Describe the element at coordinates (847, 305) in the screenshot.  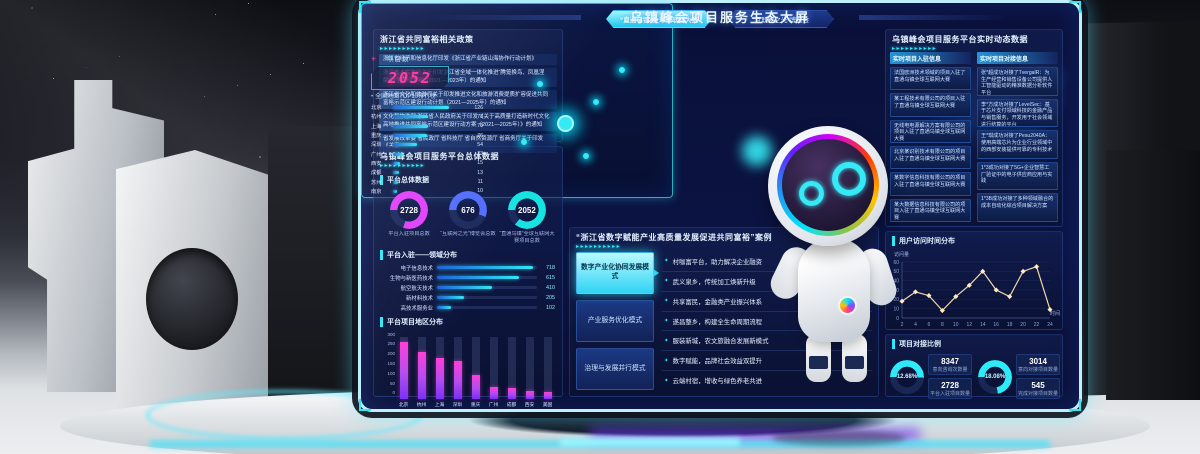
I see `robot-chest-badge-icon` at that location.